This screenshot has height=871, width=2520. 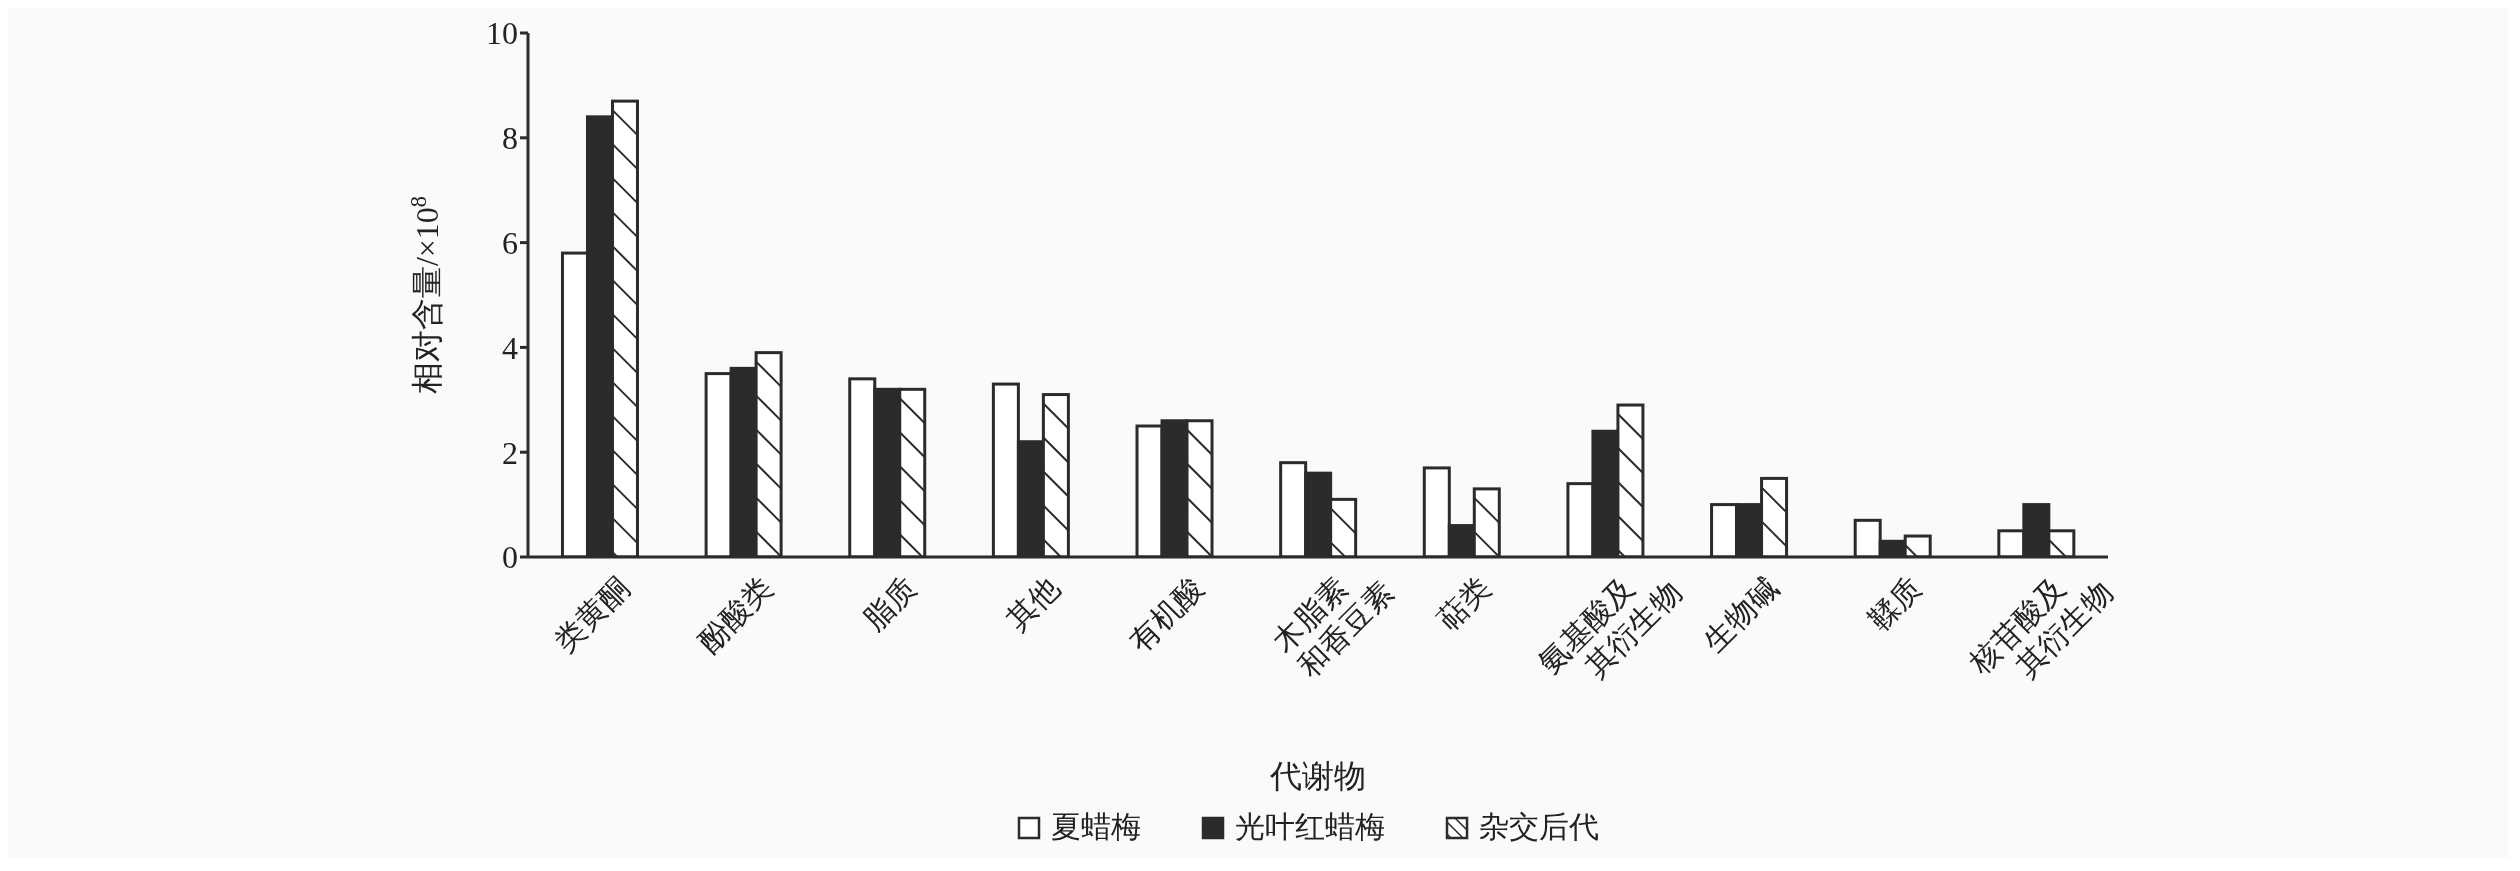 What do you see at coordinates (1741, 614) in the screenshot?
I see `x-tick-label: 生物碱` at bounding box center [1741, 614].